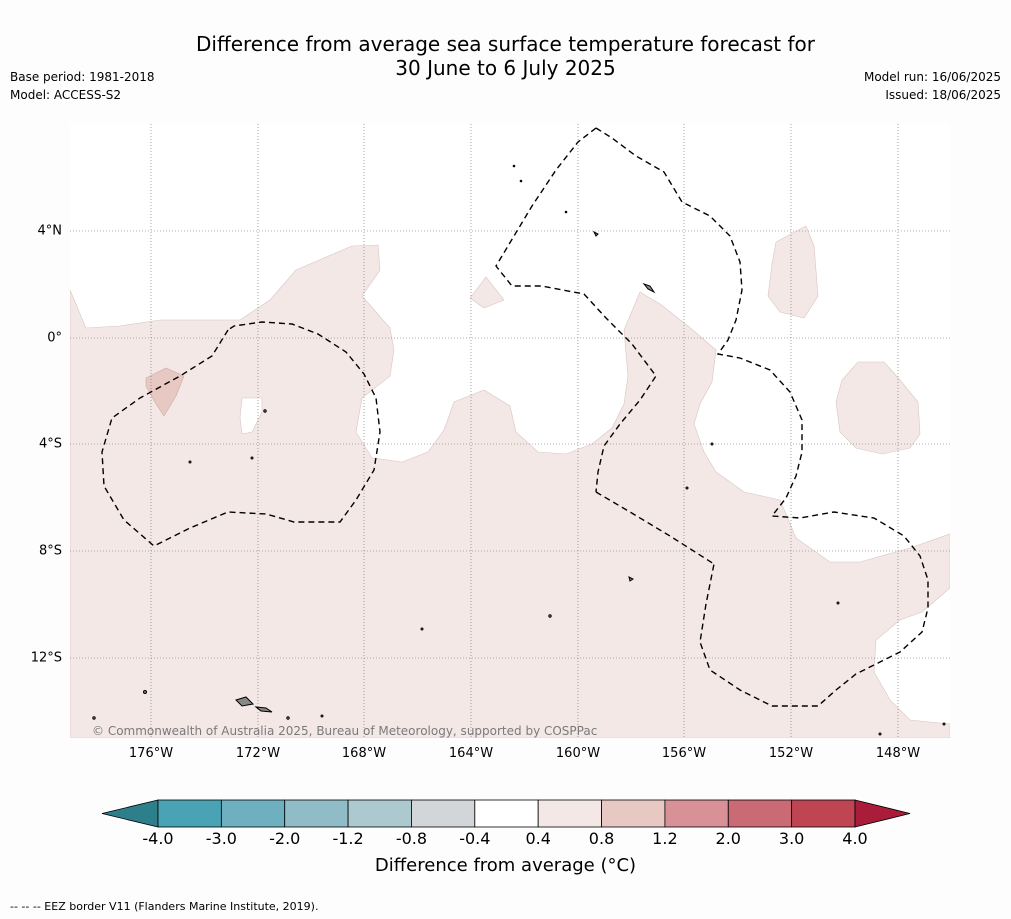  What do you see at coordinates (882, 813) in the screenshot?
I see `colorbar-over-arrow` at bounding box center [882, 813].